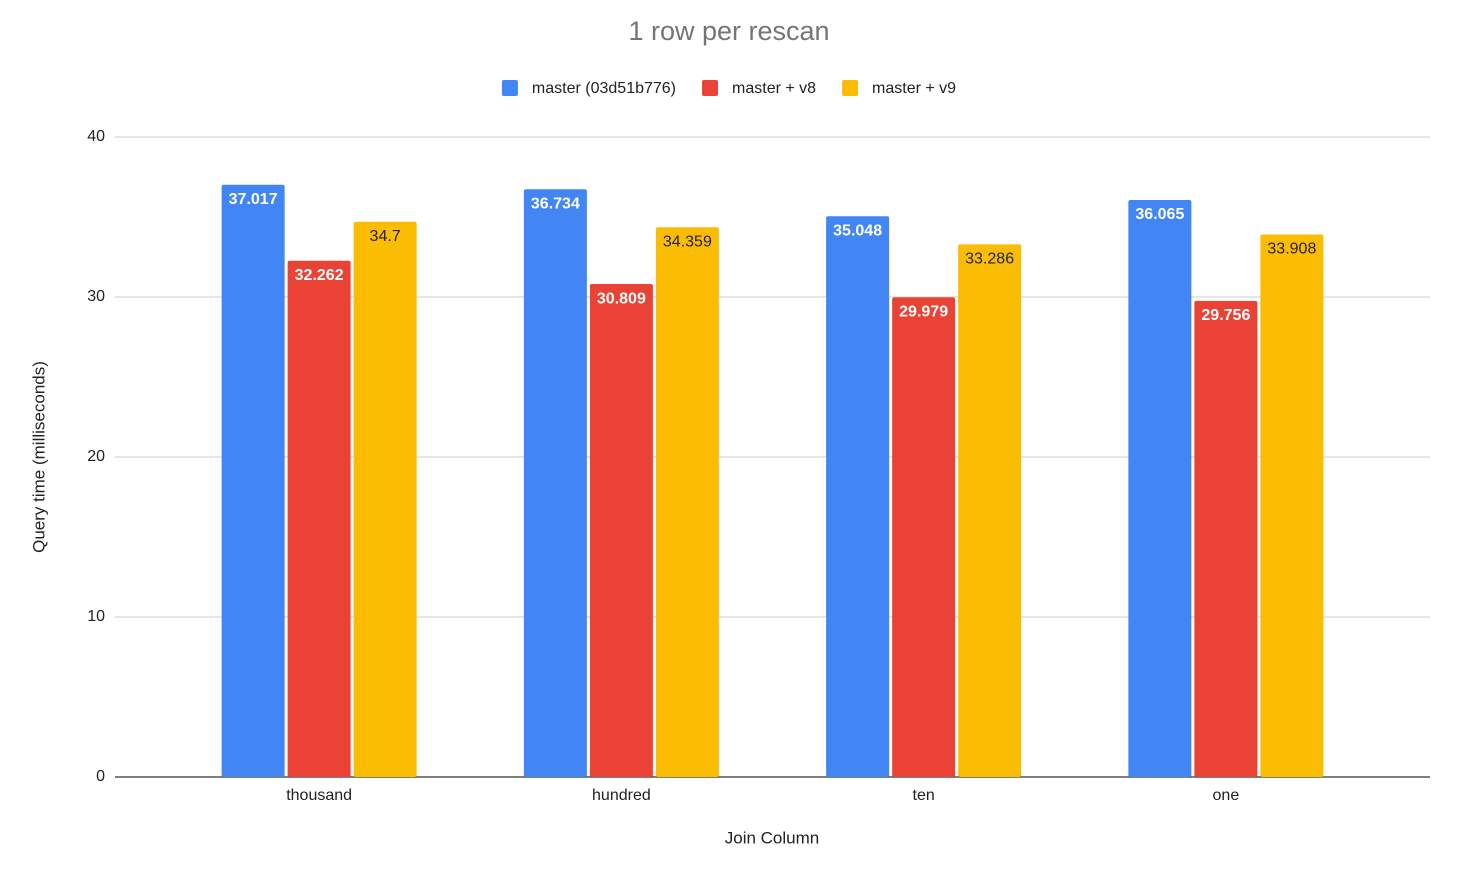  I want to click on y-tick-label: 40, so click(96, 136).